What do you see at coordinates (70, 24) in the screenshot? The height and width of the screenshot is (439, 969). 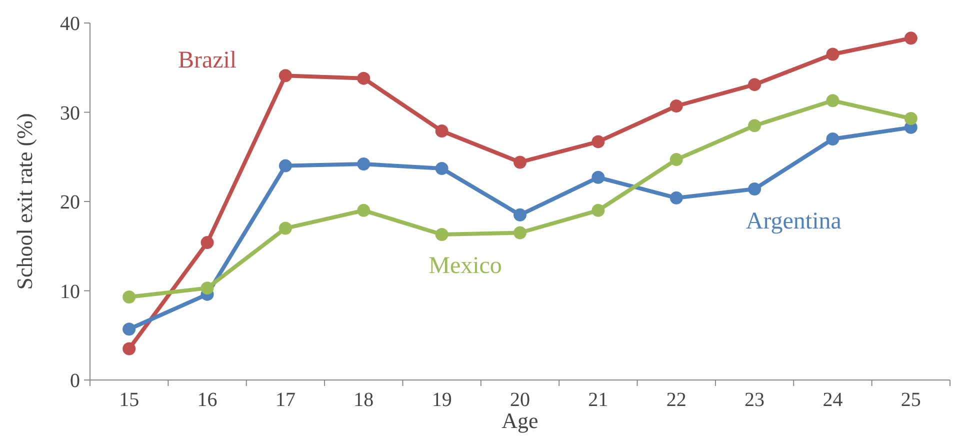 I see `y-tick-label: 40` at bounding box center [70, 24].